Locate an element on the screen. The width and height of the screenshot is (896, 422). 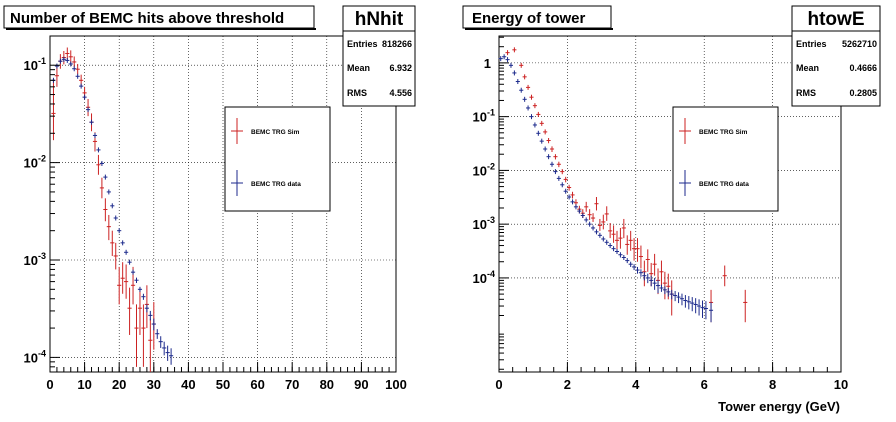
legend-box-right is located at coordinates (725, 159).